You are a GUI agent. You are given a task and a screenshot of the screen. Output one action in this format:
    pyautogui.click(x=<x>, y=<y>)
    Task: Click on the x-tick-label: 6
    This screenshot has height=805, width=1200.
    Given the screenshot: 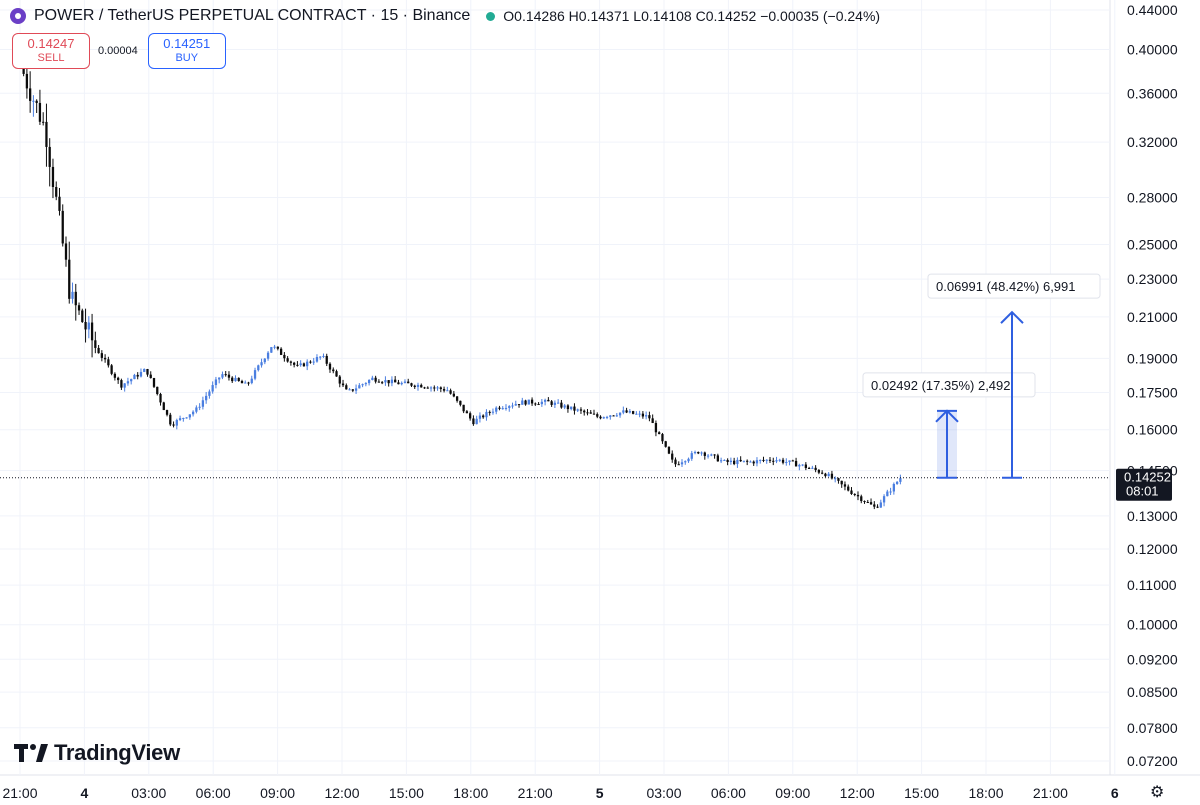 What is the action you would take?
    pyautogui.click(x=1115, y=793)
    